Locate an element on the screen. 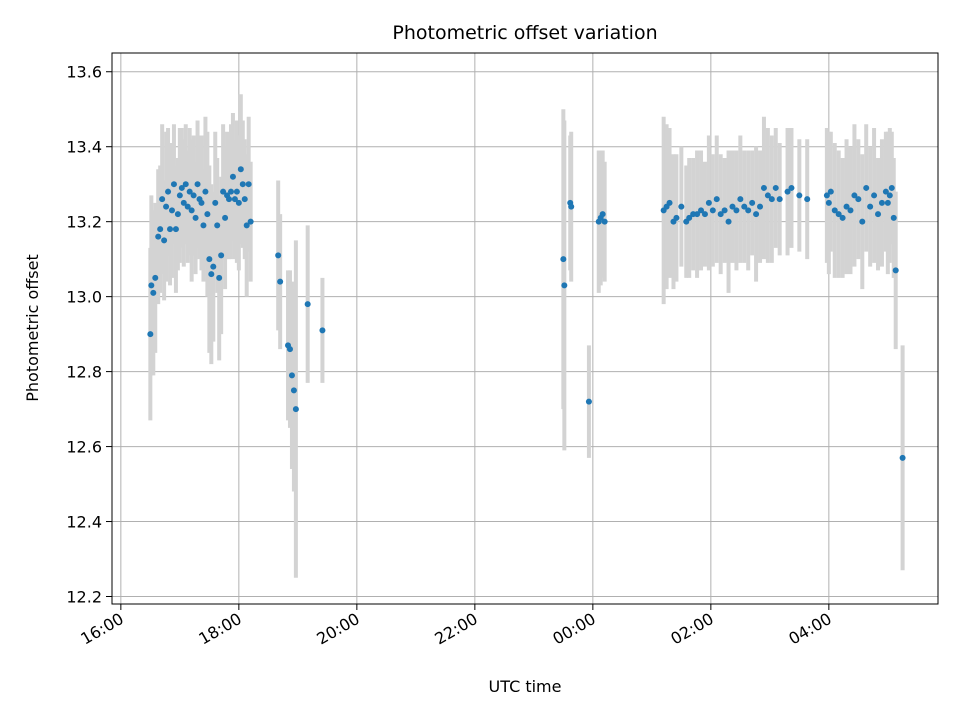 This screenshot has width=960, height=720. y-tick-label: 13.0 is located at coordinates (84, 297).